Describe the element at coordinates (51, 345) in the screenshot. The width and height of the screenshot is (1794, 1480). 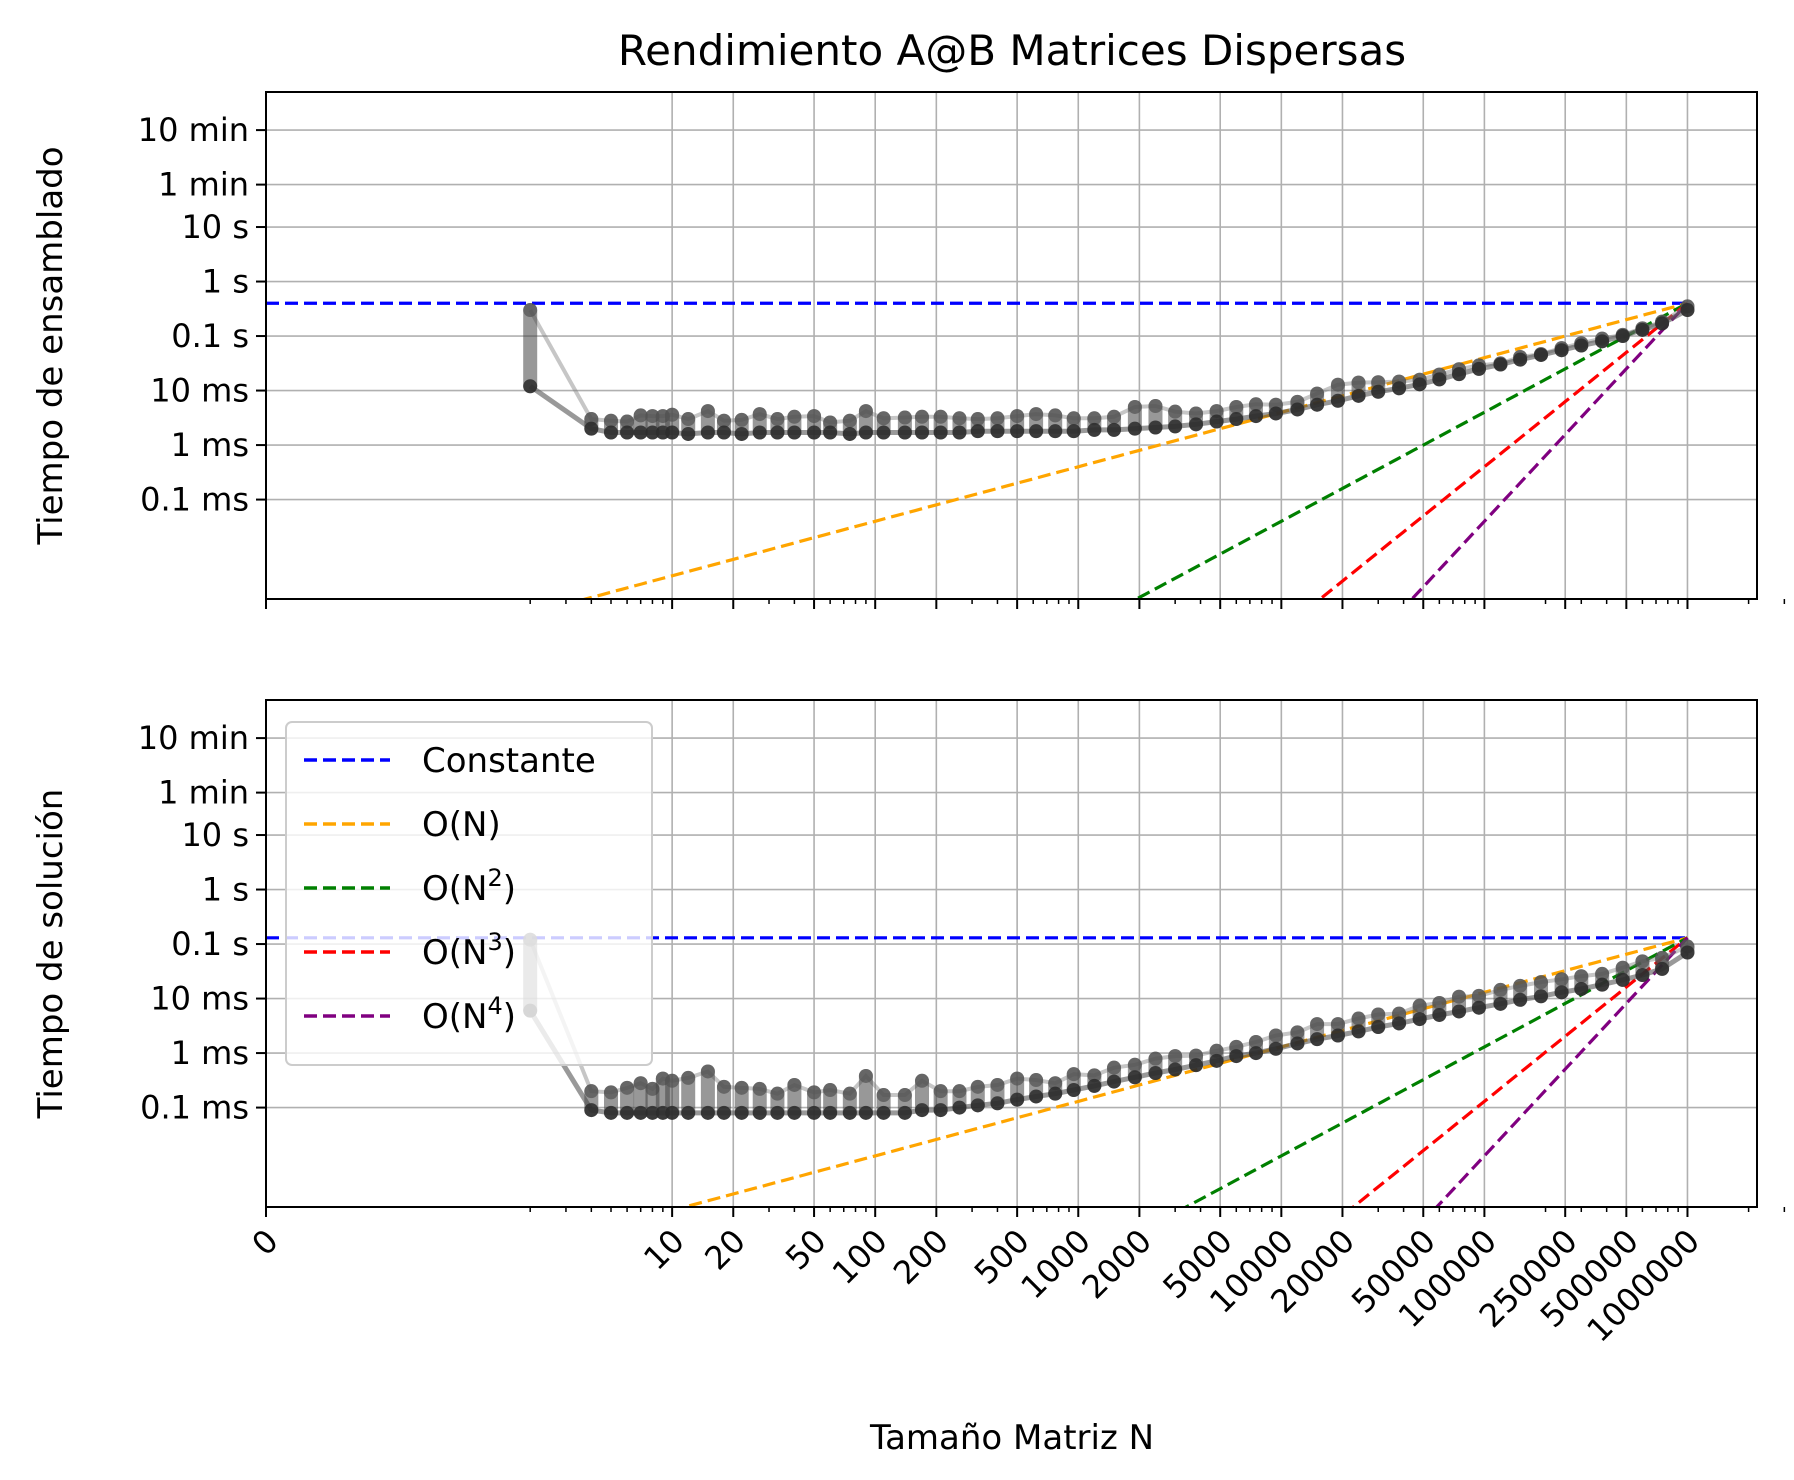
I see `top-panel-ylabel: Tiempo de ensamblado` at that location.